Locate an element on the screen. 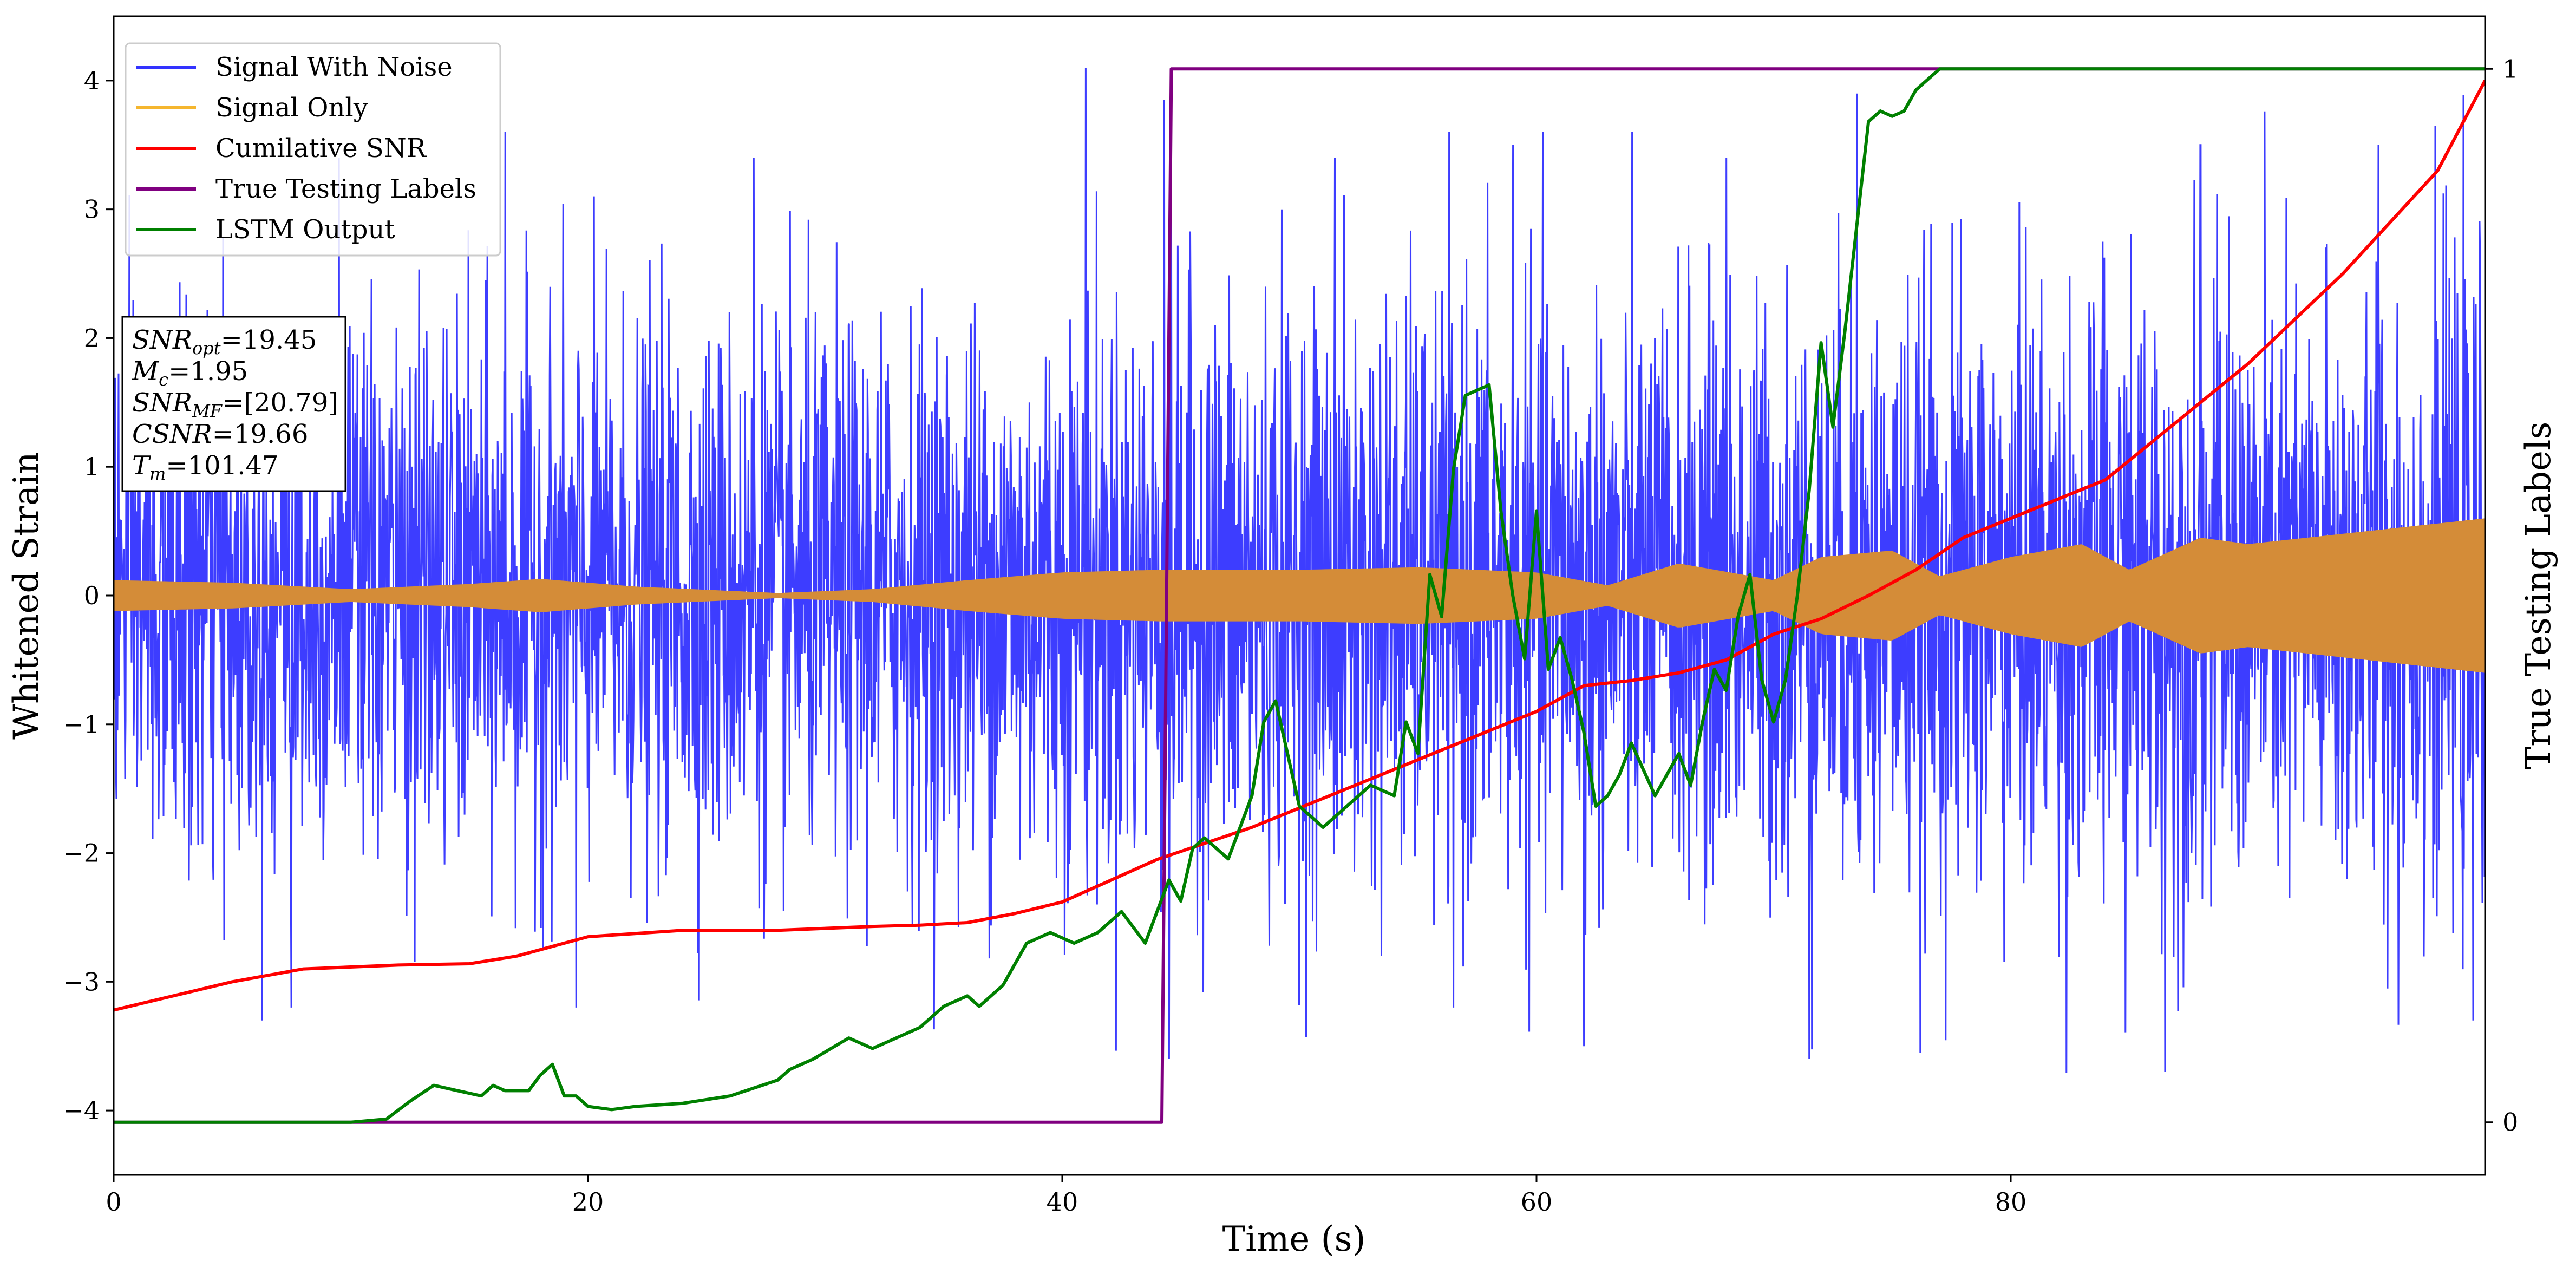  x-tick-label: 20 is located at coordinates (588, 1202).